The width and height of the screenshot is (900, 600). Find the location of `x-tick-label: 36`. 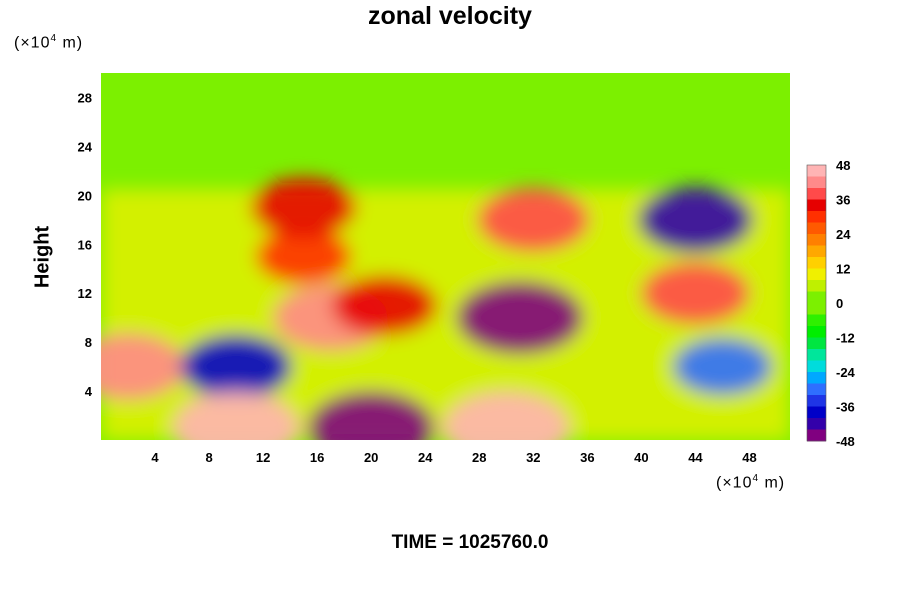

x-tick-label: 36 is located at coordinates (587, 457).